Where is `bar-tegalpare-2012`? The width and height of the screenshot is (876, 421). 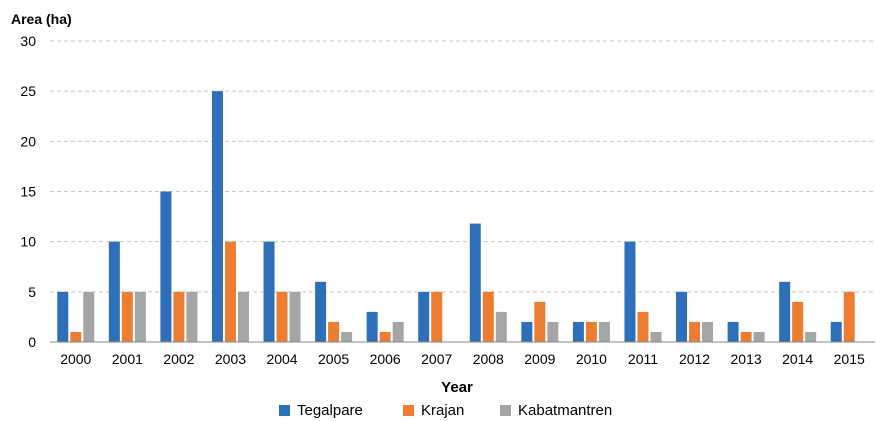
bar-tegalpare-2012 is located at coordinates (682, 316).